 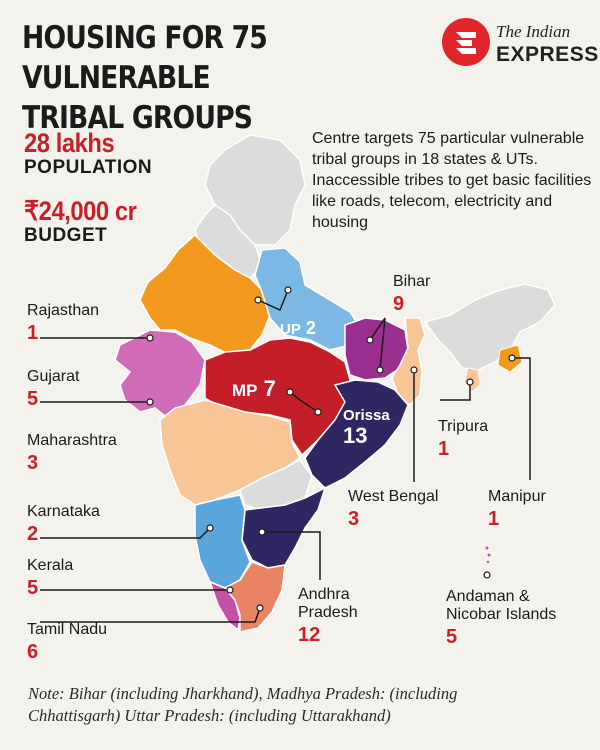 I want to click on label-rajasthan: Rajasthan 1, so click(x=63, y=323).